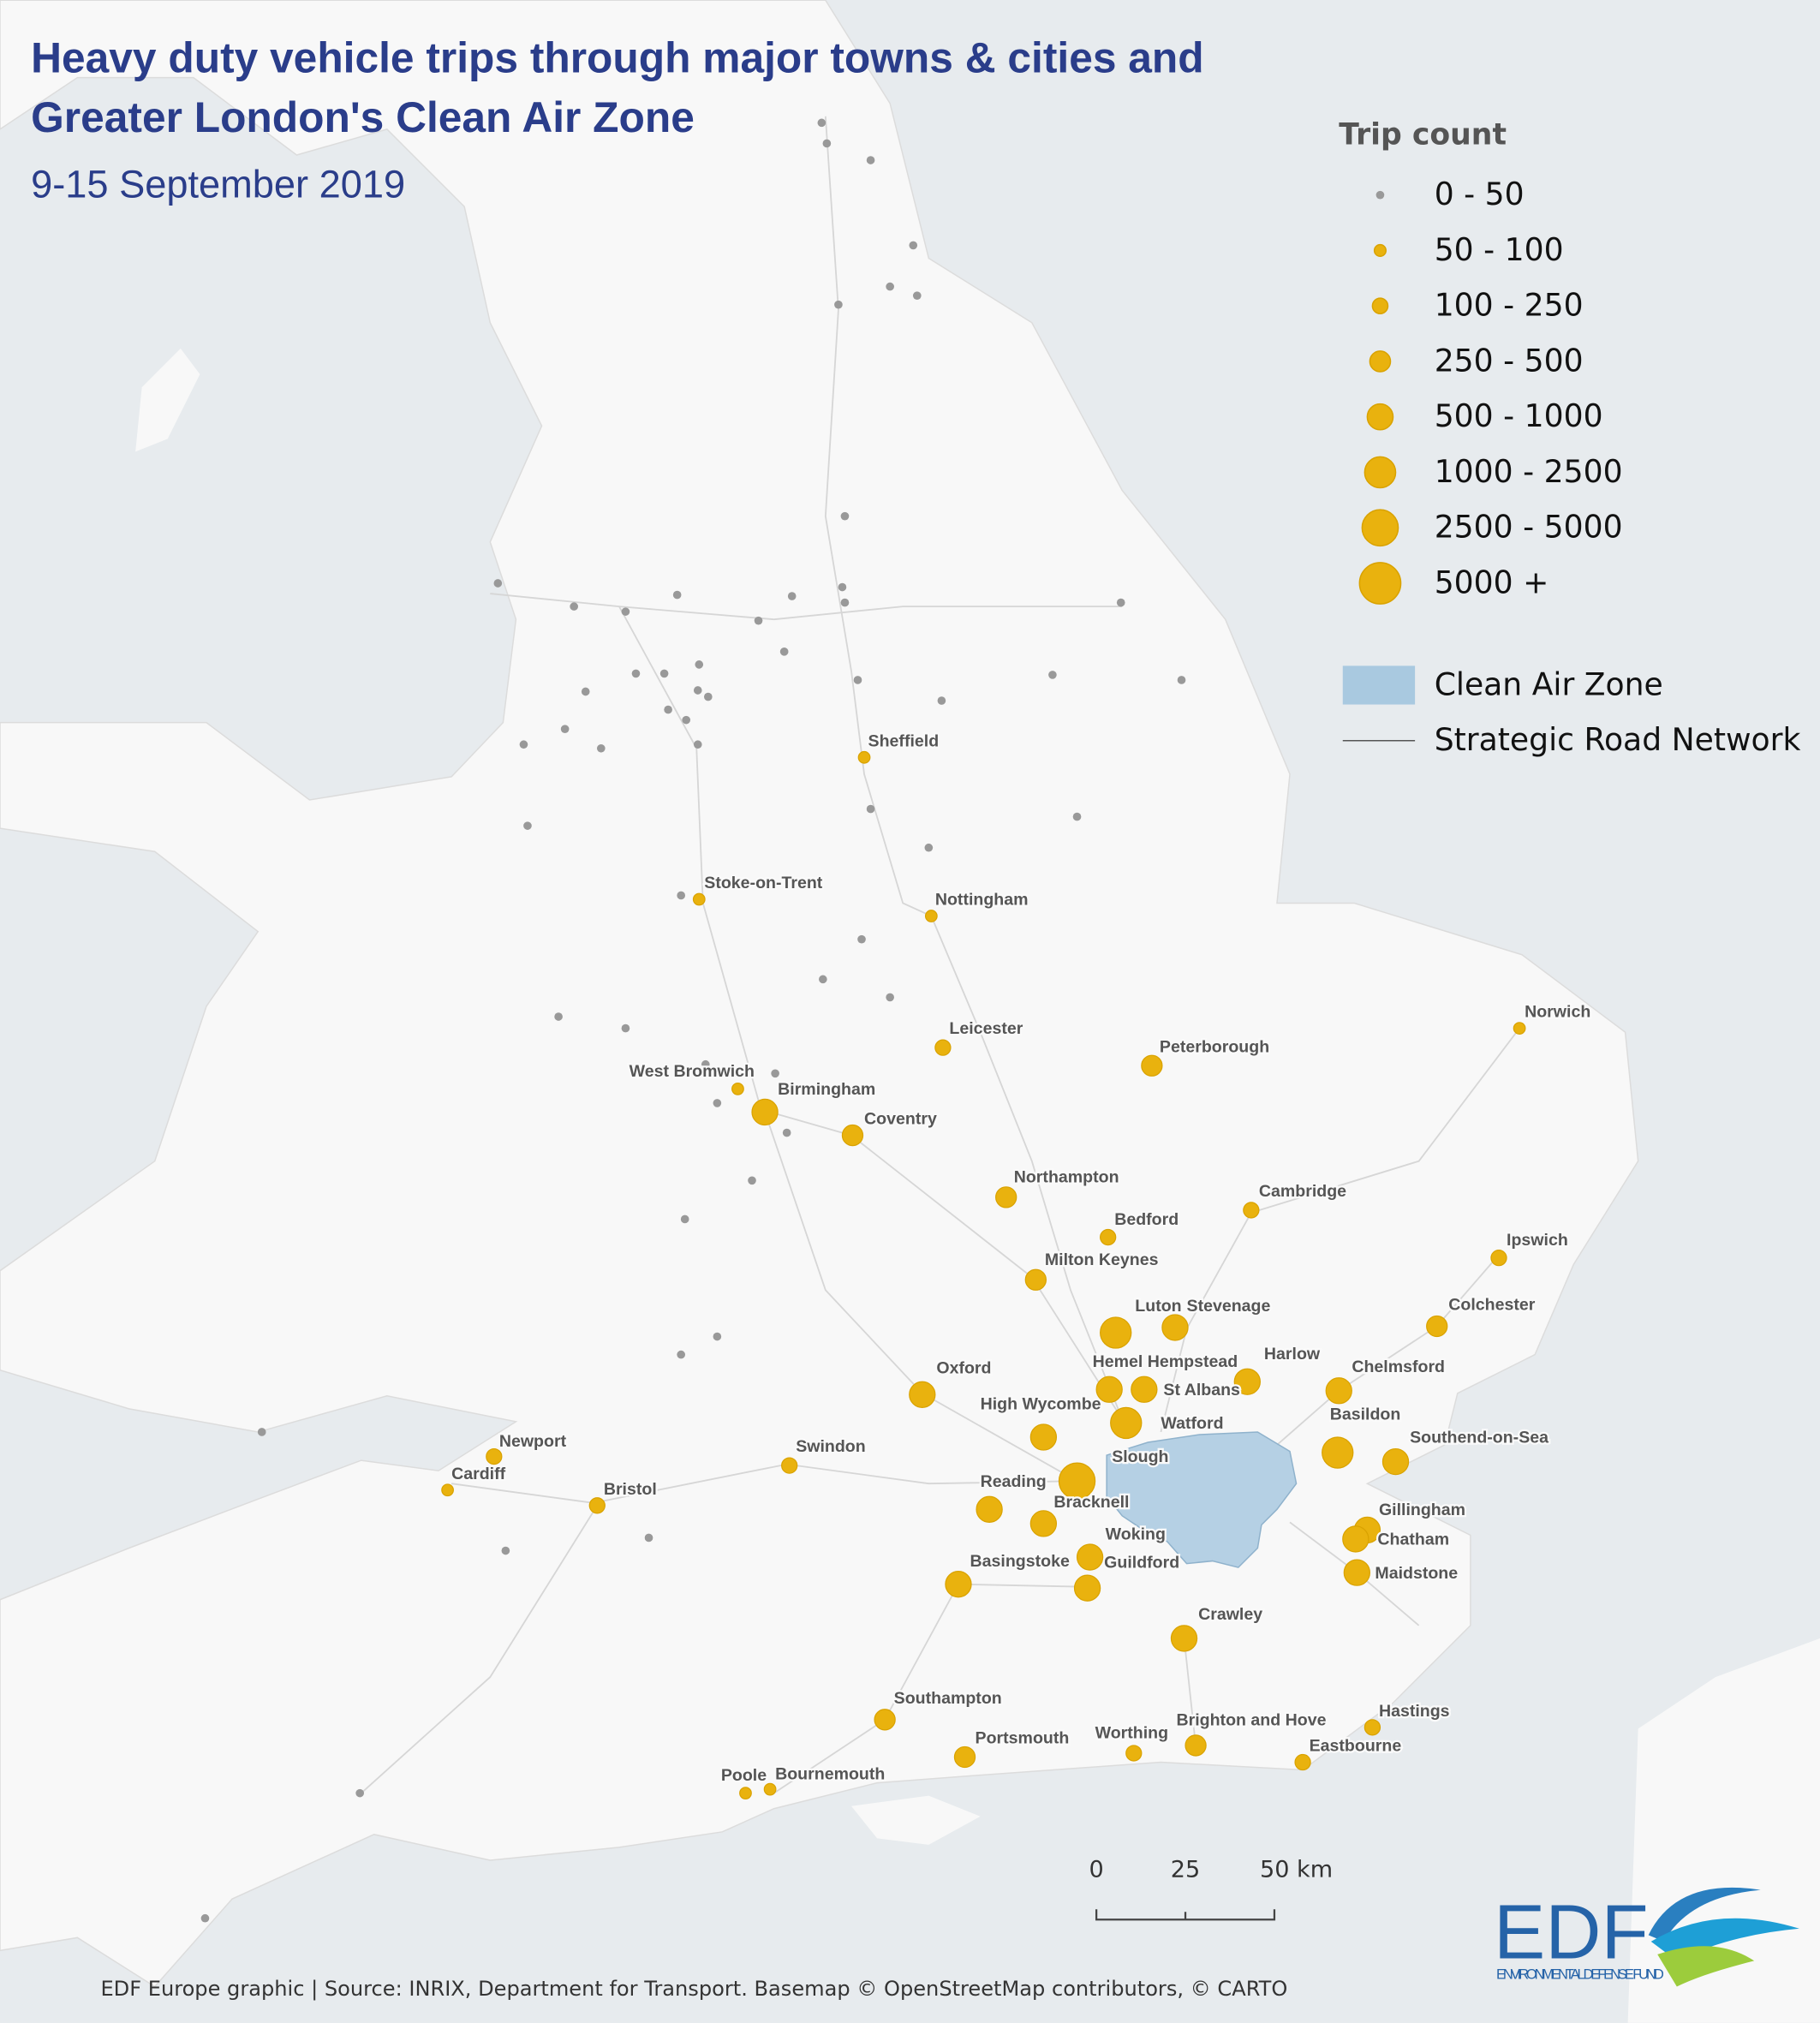  I want to click on logo-swoosh, so click(1704, 1914).